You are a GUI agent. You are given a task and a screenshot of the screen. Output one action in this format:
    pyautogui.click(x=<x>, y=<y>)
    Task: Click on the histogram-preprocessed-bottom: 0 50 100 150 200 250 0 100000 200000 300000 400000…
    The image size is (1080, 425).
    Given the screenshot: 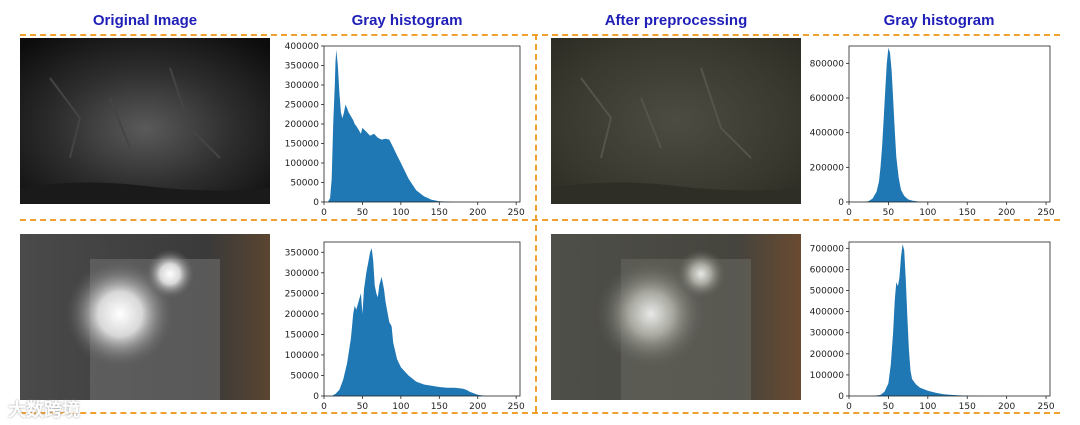 What is the action you would take?
    pyautogui.click(x=932, y=326)
    